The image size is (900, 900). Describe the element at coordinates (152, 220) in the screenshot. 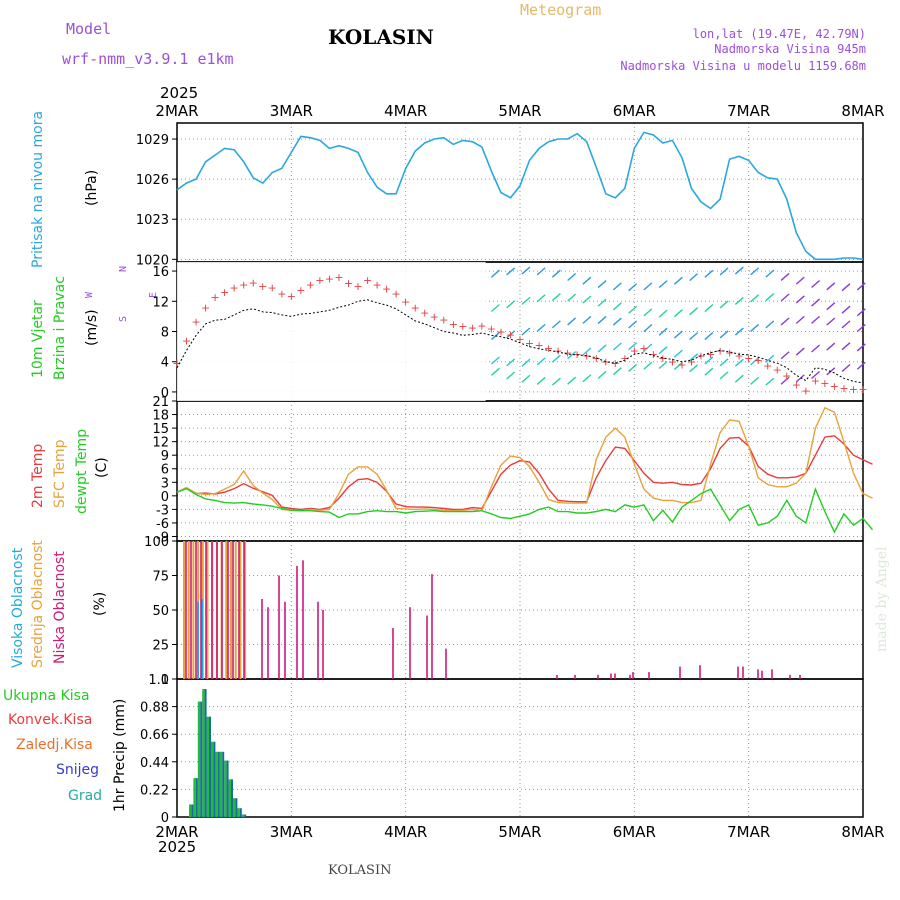

I see `ytick-label: 1023` at that location.